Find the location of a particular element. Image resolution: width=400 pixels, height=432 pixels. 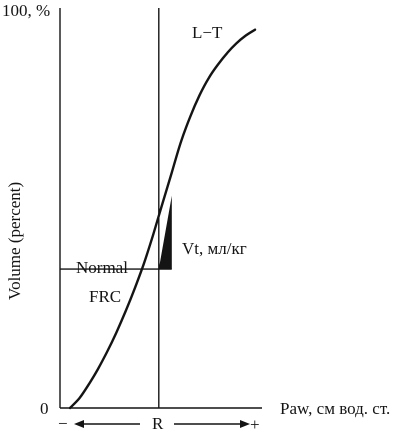

pressure-plus-label: + is located at coordinates (255, 423).